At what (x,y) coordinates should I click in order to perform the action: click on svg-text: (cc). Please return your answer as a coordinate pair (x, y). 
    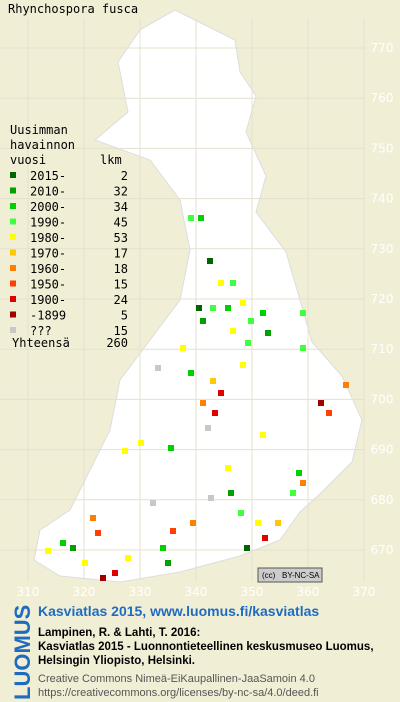
    Looking at the image, I should click on (269, 575).